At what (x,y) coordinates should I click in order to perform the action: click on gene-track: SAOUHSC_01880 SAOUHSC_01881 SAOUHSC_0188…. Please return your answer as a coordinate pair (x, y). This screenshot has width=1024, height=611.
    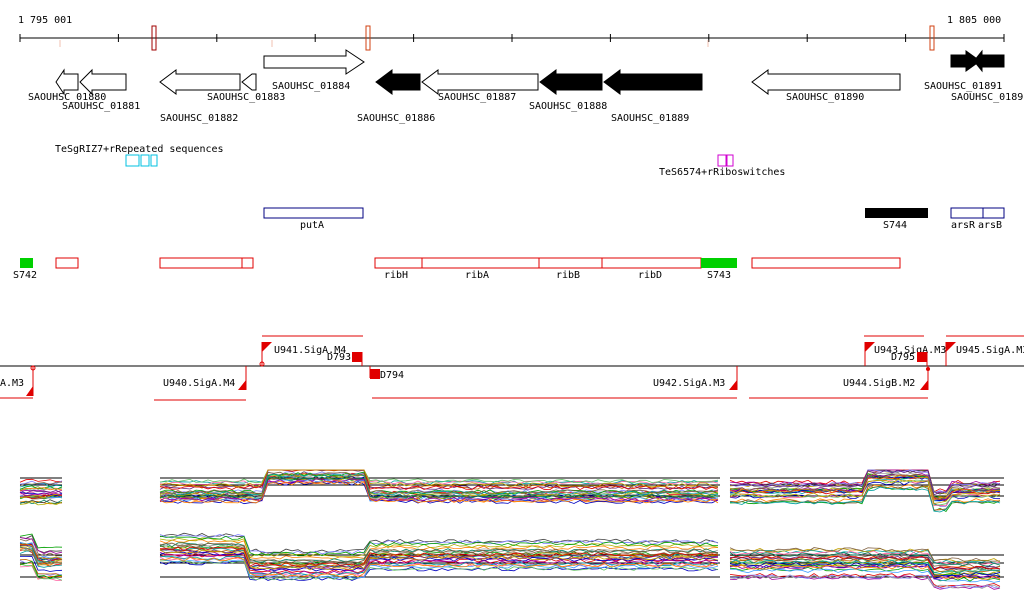
    Looking at the image, I should click on (525, 86).